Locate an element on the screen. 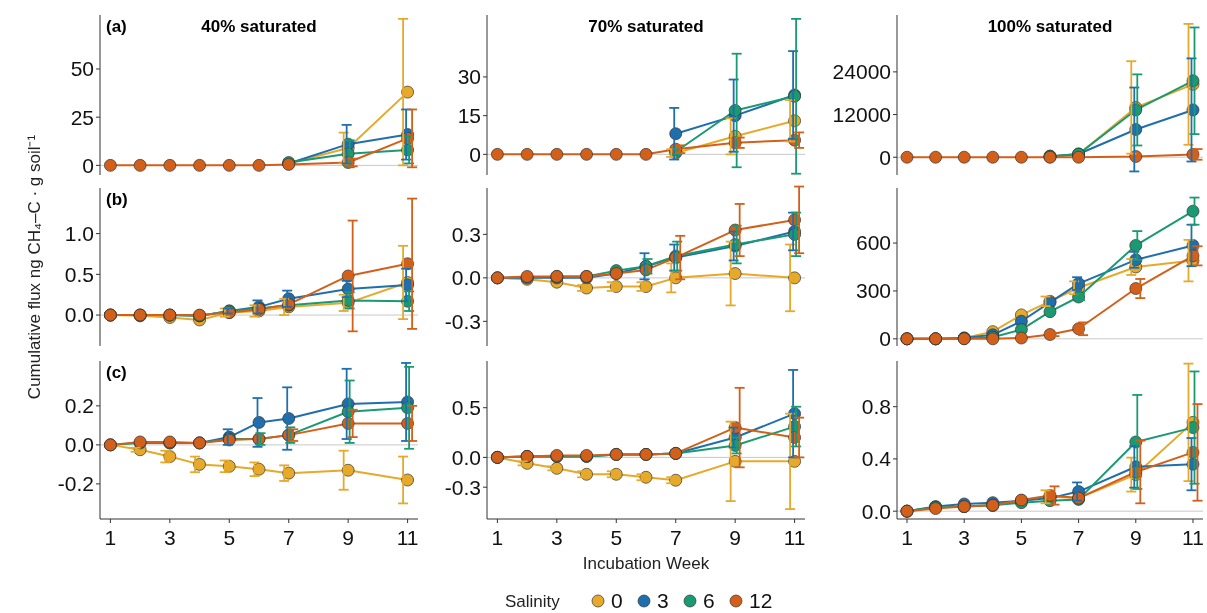 This screenshot has width=1207, height=613. y-tick-label: -0.2 is located at coordinates (75, 484).